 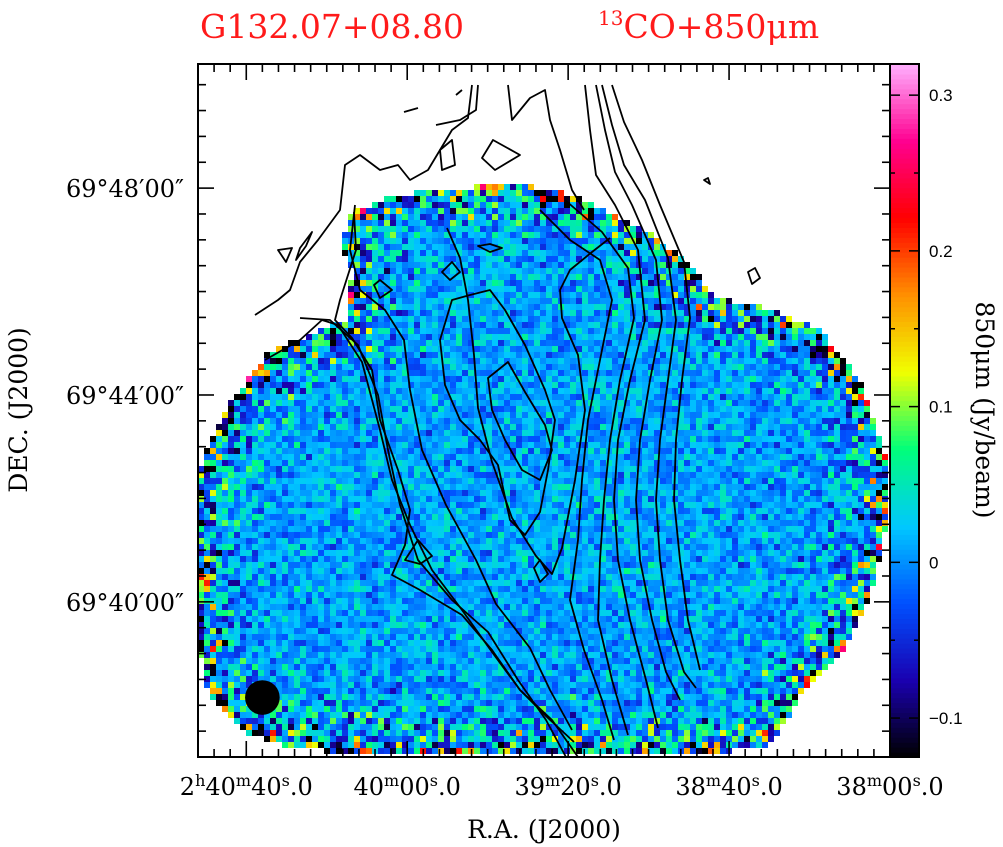 What do you see at coordinates (889, 786) in the screenshot?
I see `ra-tick-label: 38m00s.0` at bounding box center [889, 786].